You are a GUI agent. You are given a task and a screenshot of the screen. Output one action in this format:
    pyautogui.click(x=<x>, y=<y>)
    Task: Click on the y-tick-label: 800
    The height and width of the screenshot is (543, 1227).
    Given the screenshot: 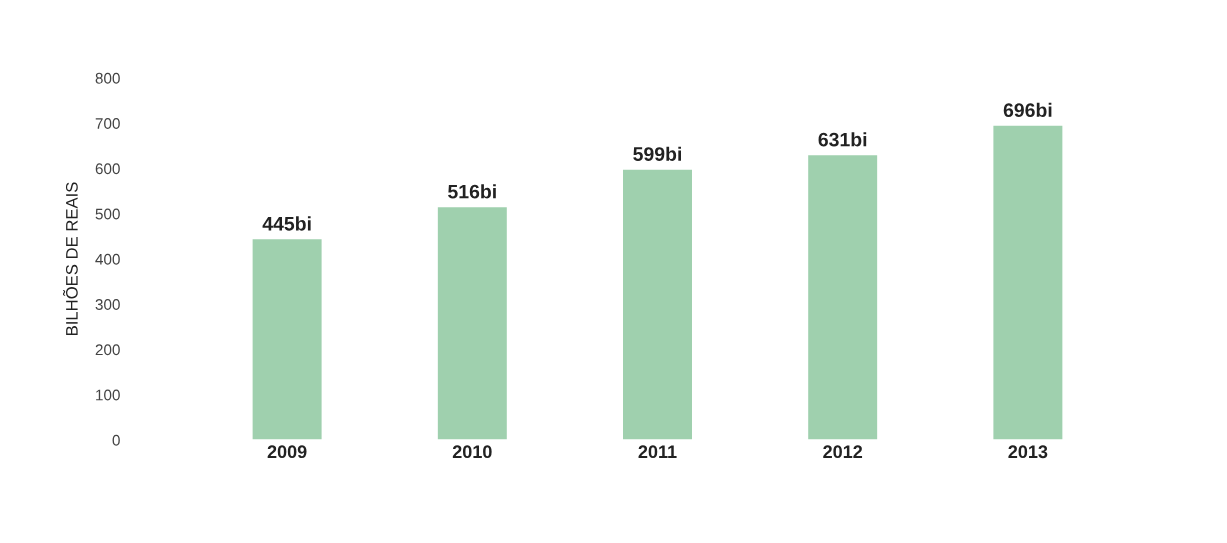 What is the action you would take?
    pyautogui.click(x=107, y=78)
    